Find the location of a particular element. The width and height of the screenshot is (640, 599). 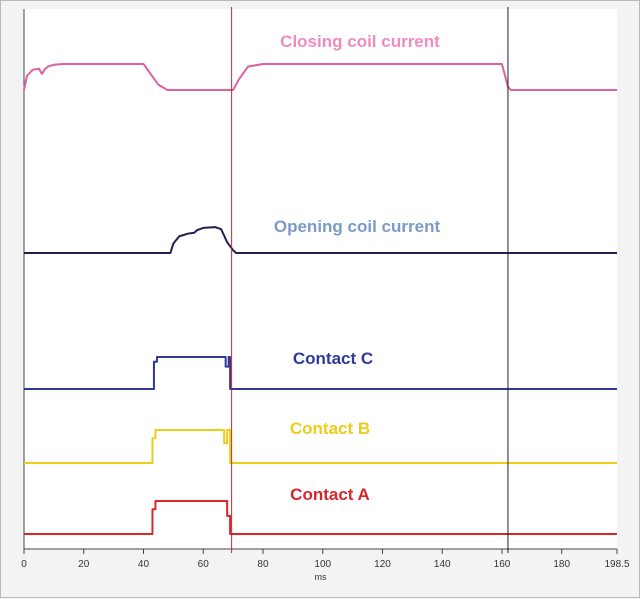

x-tick-label: 100 is located at coordinates (322, 564).